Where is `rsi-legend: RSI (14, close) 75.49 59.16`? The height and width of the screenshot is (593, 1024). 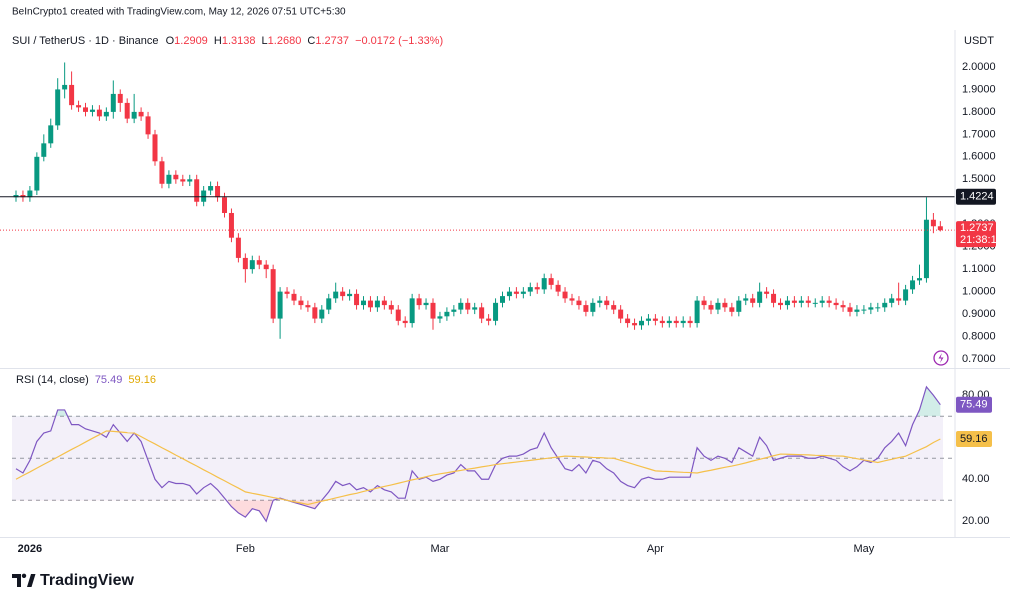 rsi-legend: RSI (14, close) 75.49 59.16 is located at coordinates (86, 380).